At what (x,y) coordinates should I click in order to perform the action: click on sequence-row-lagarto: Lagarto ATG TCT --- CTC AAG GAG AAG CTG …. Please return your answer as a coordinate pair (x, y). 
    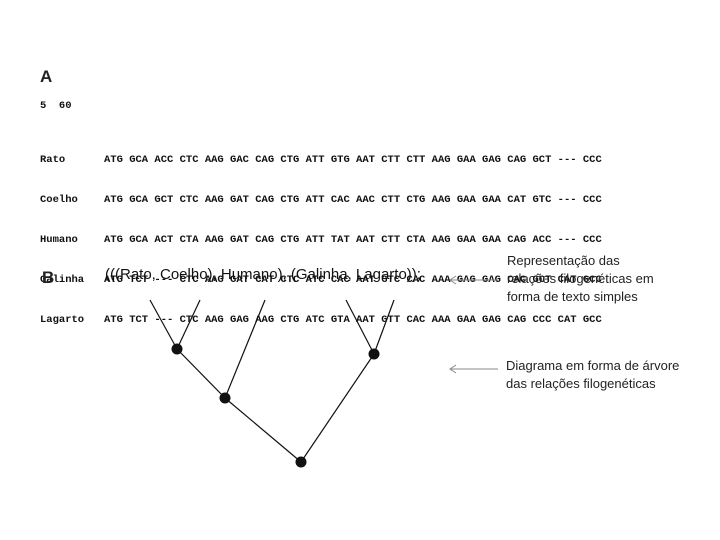
    Looking at the image, I should click on (321, 320).